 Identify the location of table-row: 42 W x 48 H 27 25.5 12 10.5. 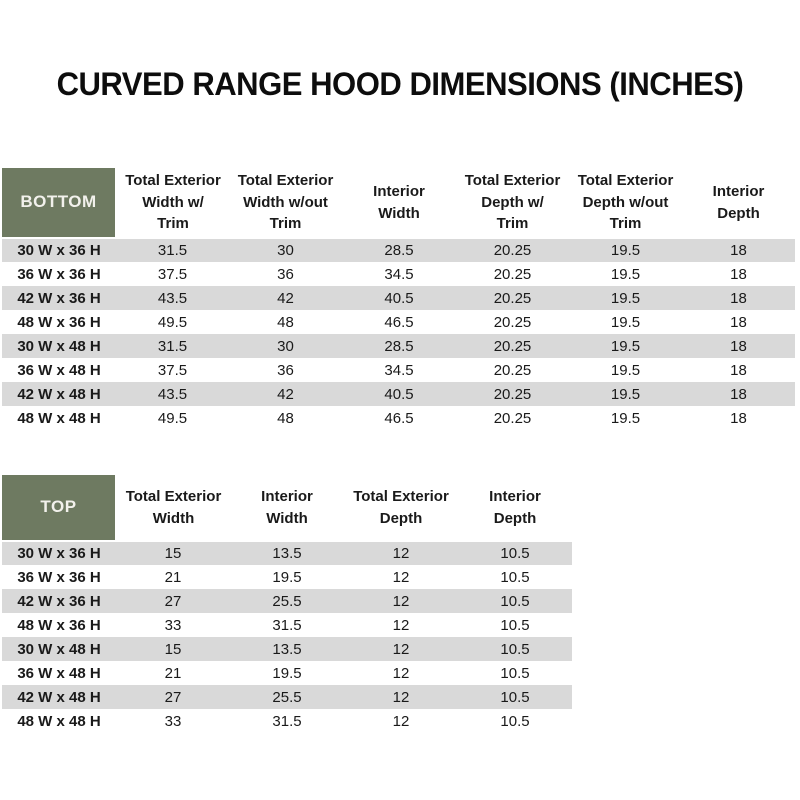
(287, 697).